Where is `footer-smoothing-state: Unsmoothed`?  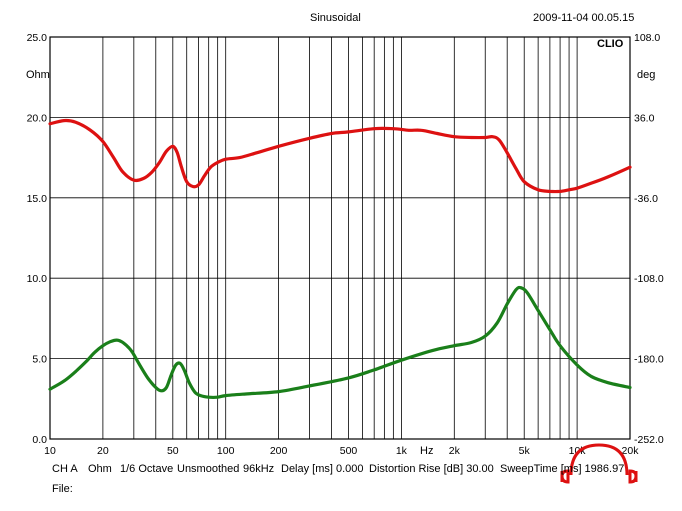
footer-smoothing-state: Unsmoothed is located at coordinates (208, 469).